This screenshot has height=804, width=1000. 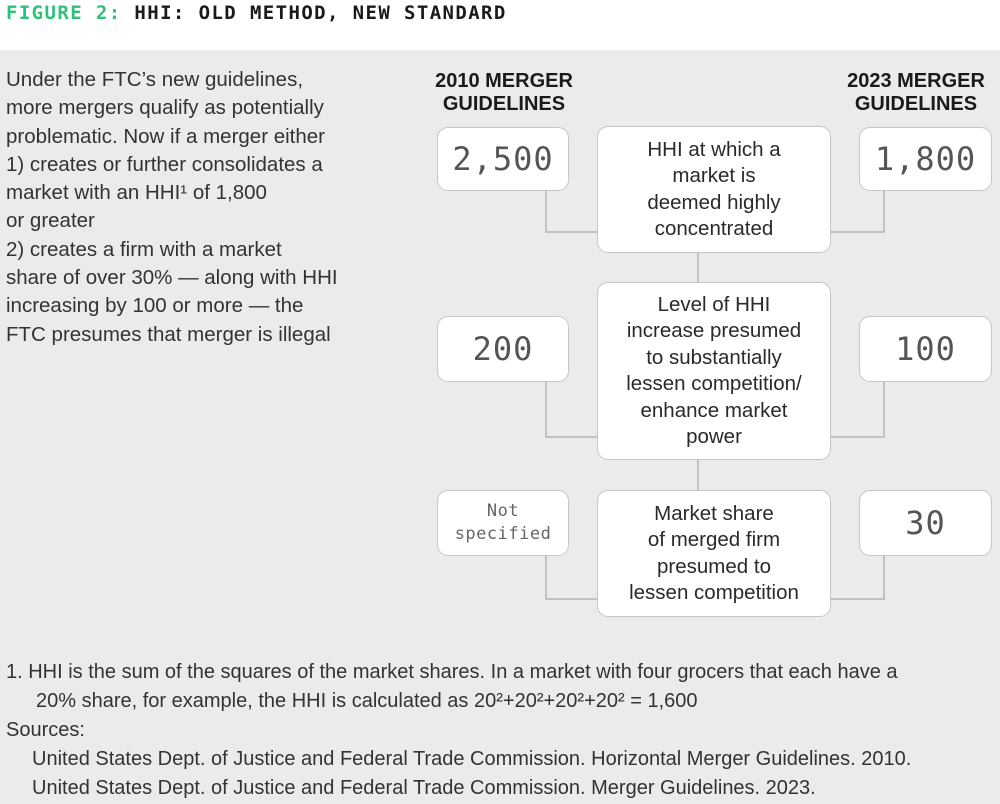 What do you see at coordinates (172, 278) in the screenshot?
I see `intro-line: share of over 30% — along with HHI` at bounding box center [172, 278].